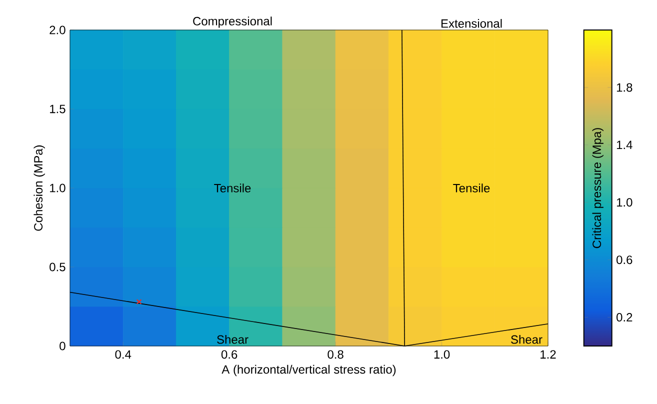 Image resolution: width=657 pixels, height=404 pixels. Describe the element at coordinates (624, 87) in the screenshot. I see `color-bar-label: 1.8` at that location.